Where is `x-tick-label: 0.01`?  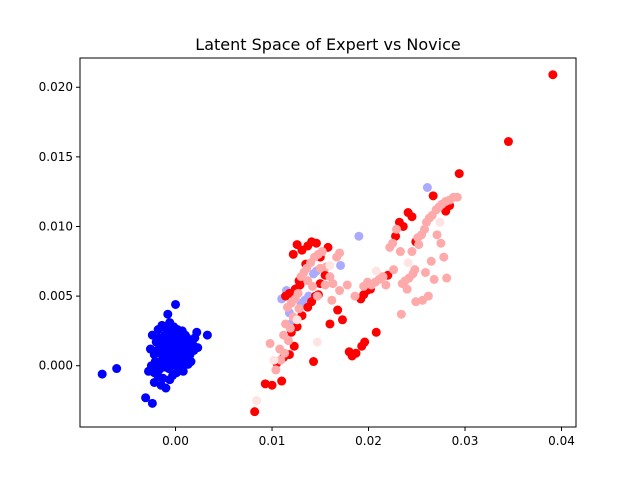 x-tick-label: 0.01 is located at coordinates (272, 441).